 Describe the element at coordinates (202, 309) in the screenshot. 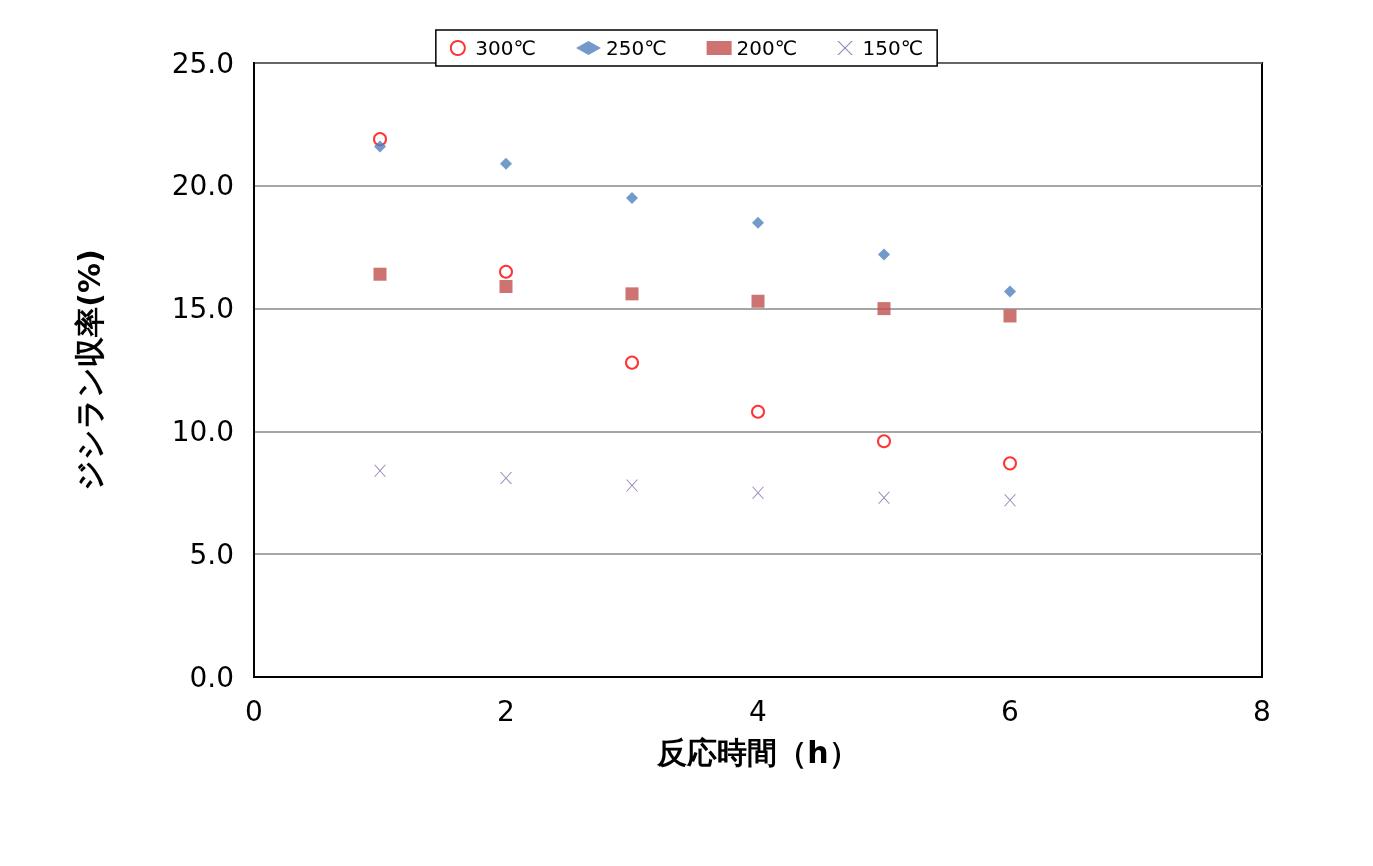

I see `y-tick-label: 15.0` at that location.